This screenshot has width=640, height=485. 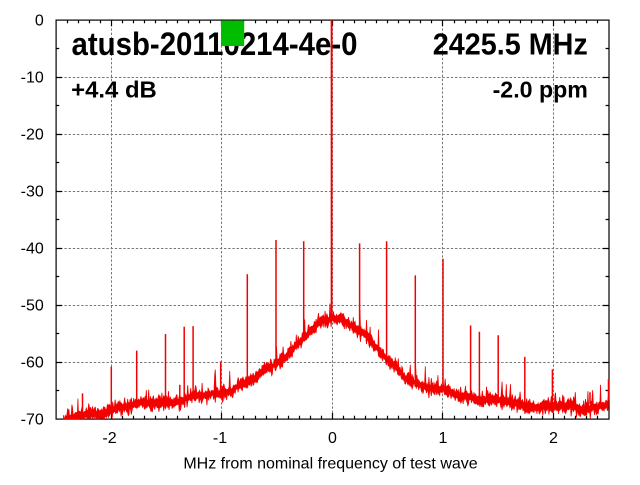 I want to click on svg-text:MHz from nominal frequency of: MHz from nominal frequency of test wave, so click(x=330, y=464).